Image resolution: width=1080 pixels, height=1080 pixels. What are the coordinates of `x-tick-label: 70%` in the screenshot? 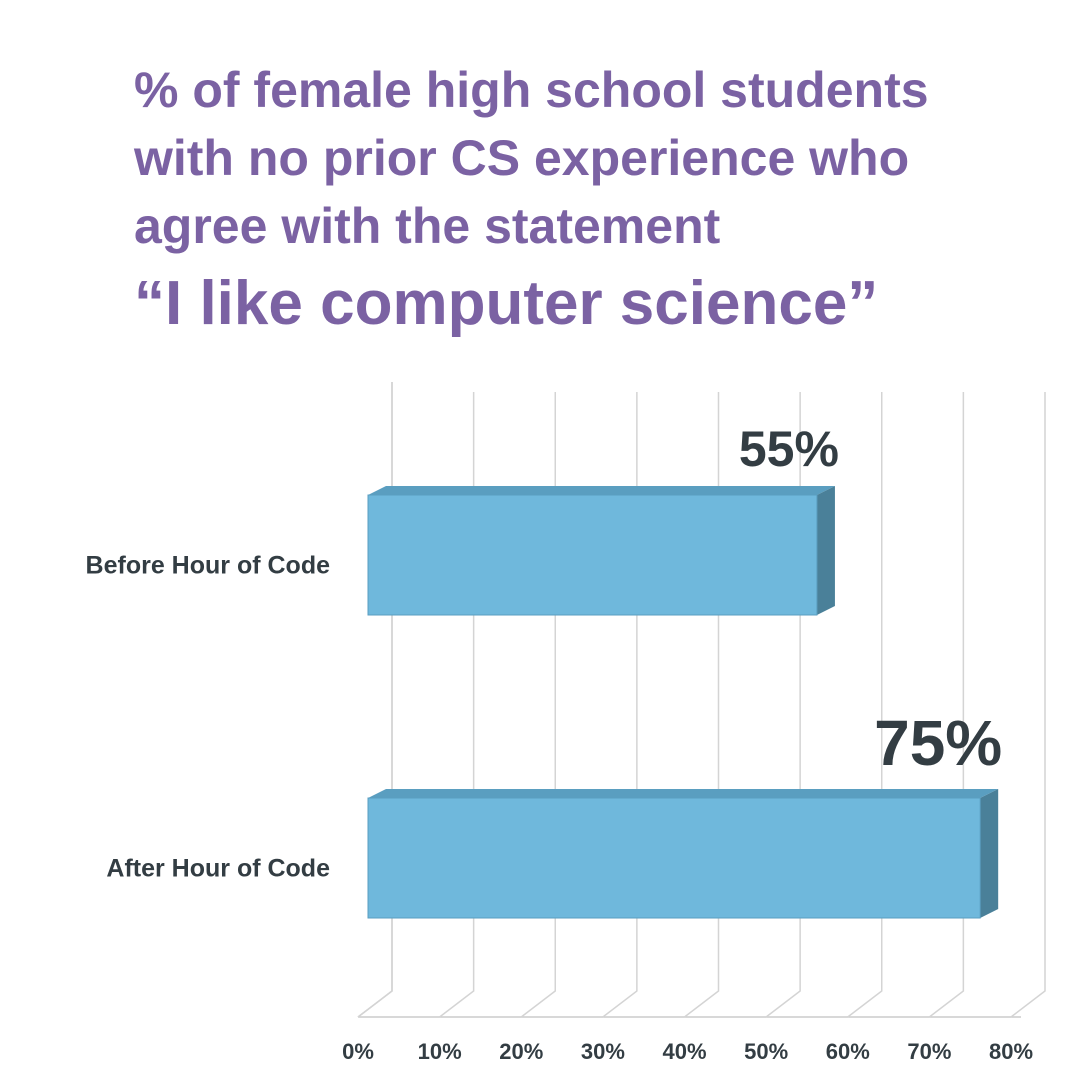 It's located at (929, 1051).